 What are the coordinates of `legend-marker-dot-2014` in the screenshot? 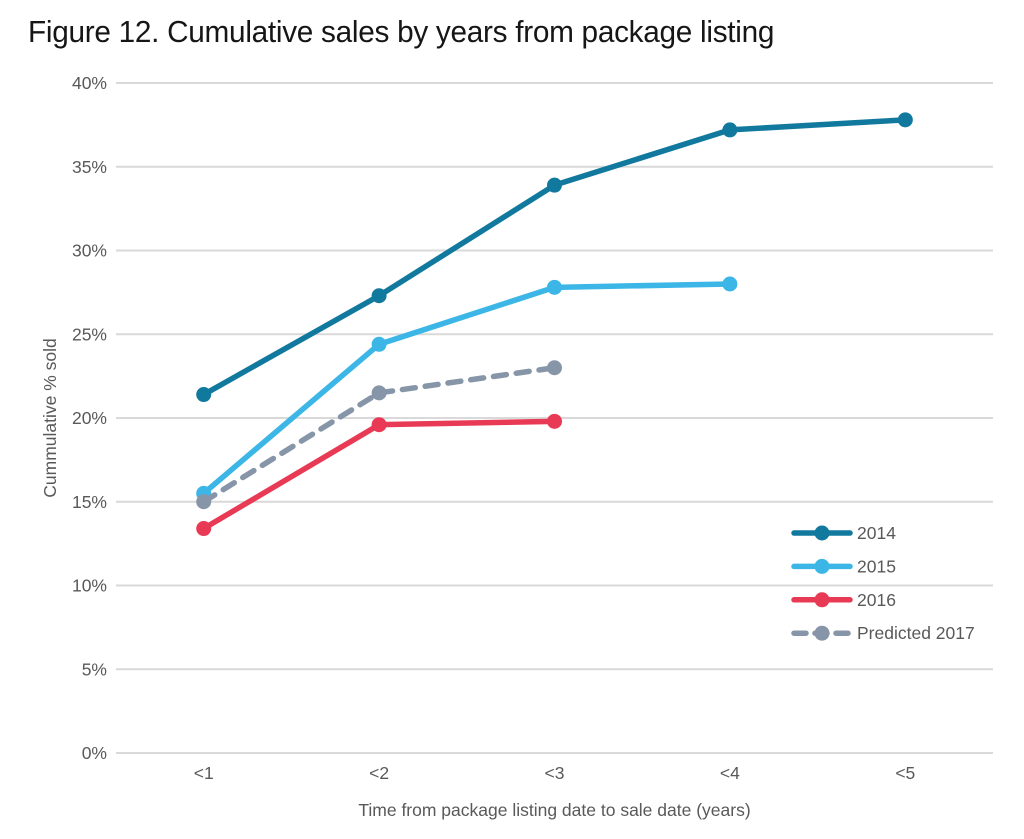 It's located at (822, 533).